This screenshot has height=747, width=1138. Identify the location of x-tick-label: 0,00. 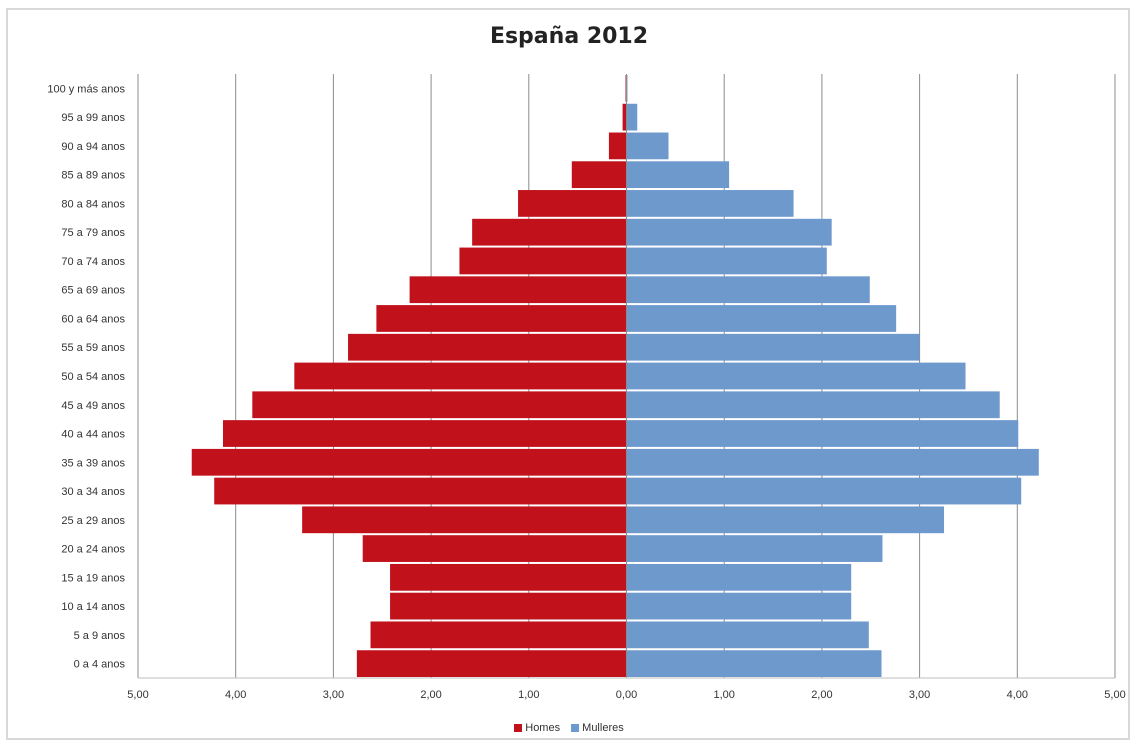
(626, 695).